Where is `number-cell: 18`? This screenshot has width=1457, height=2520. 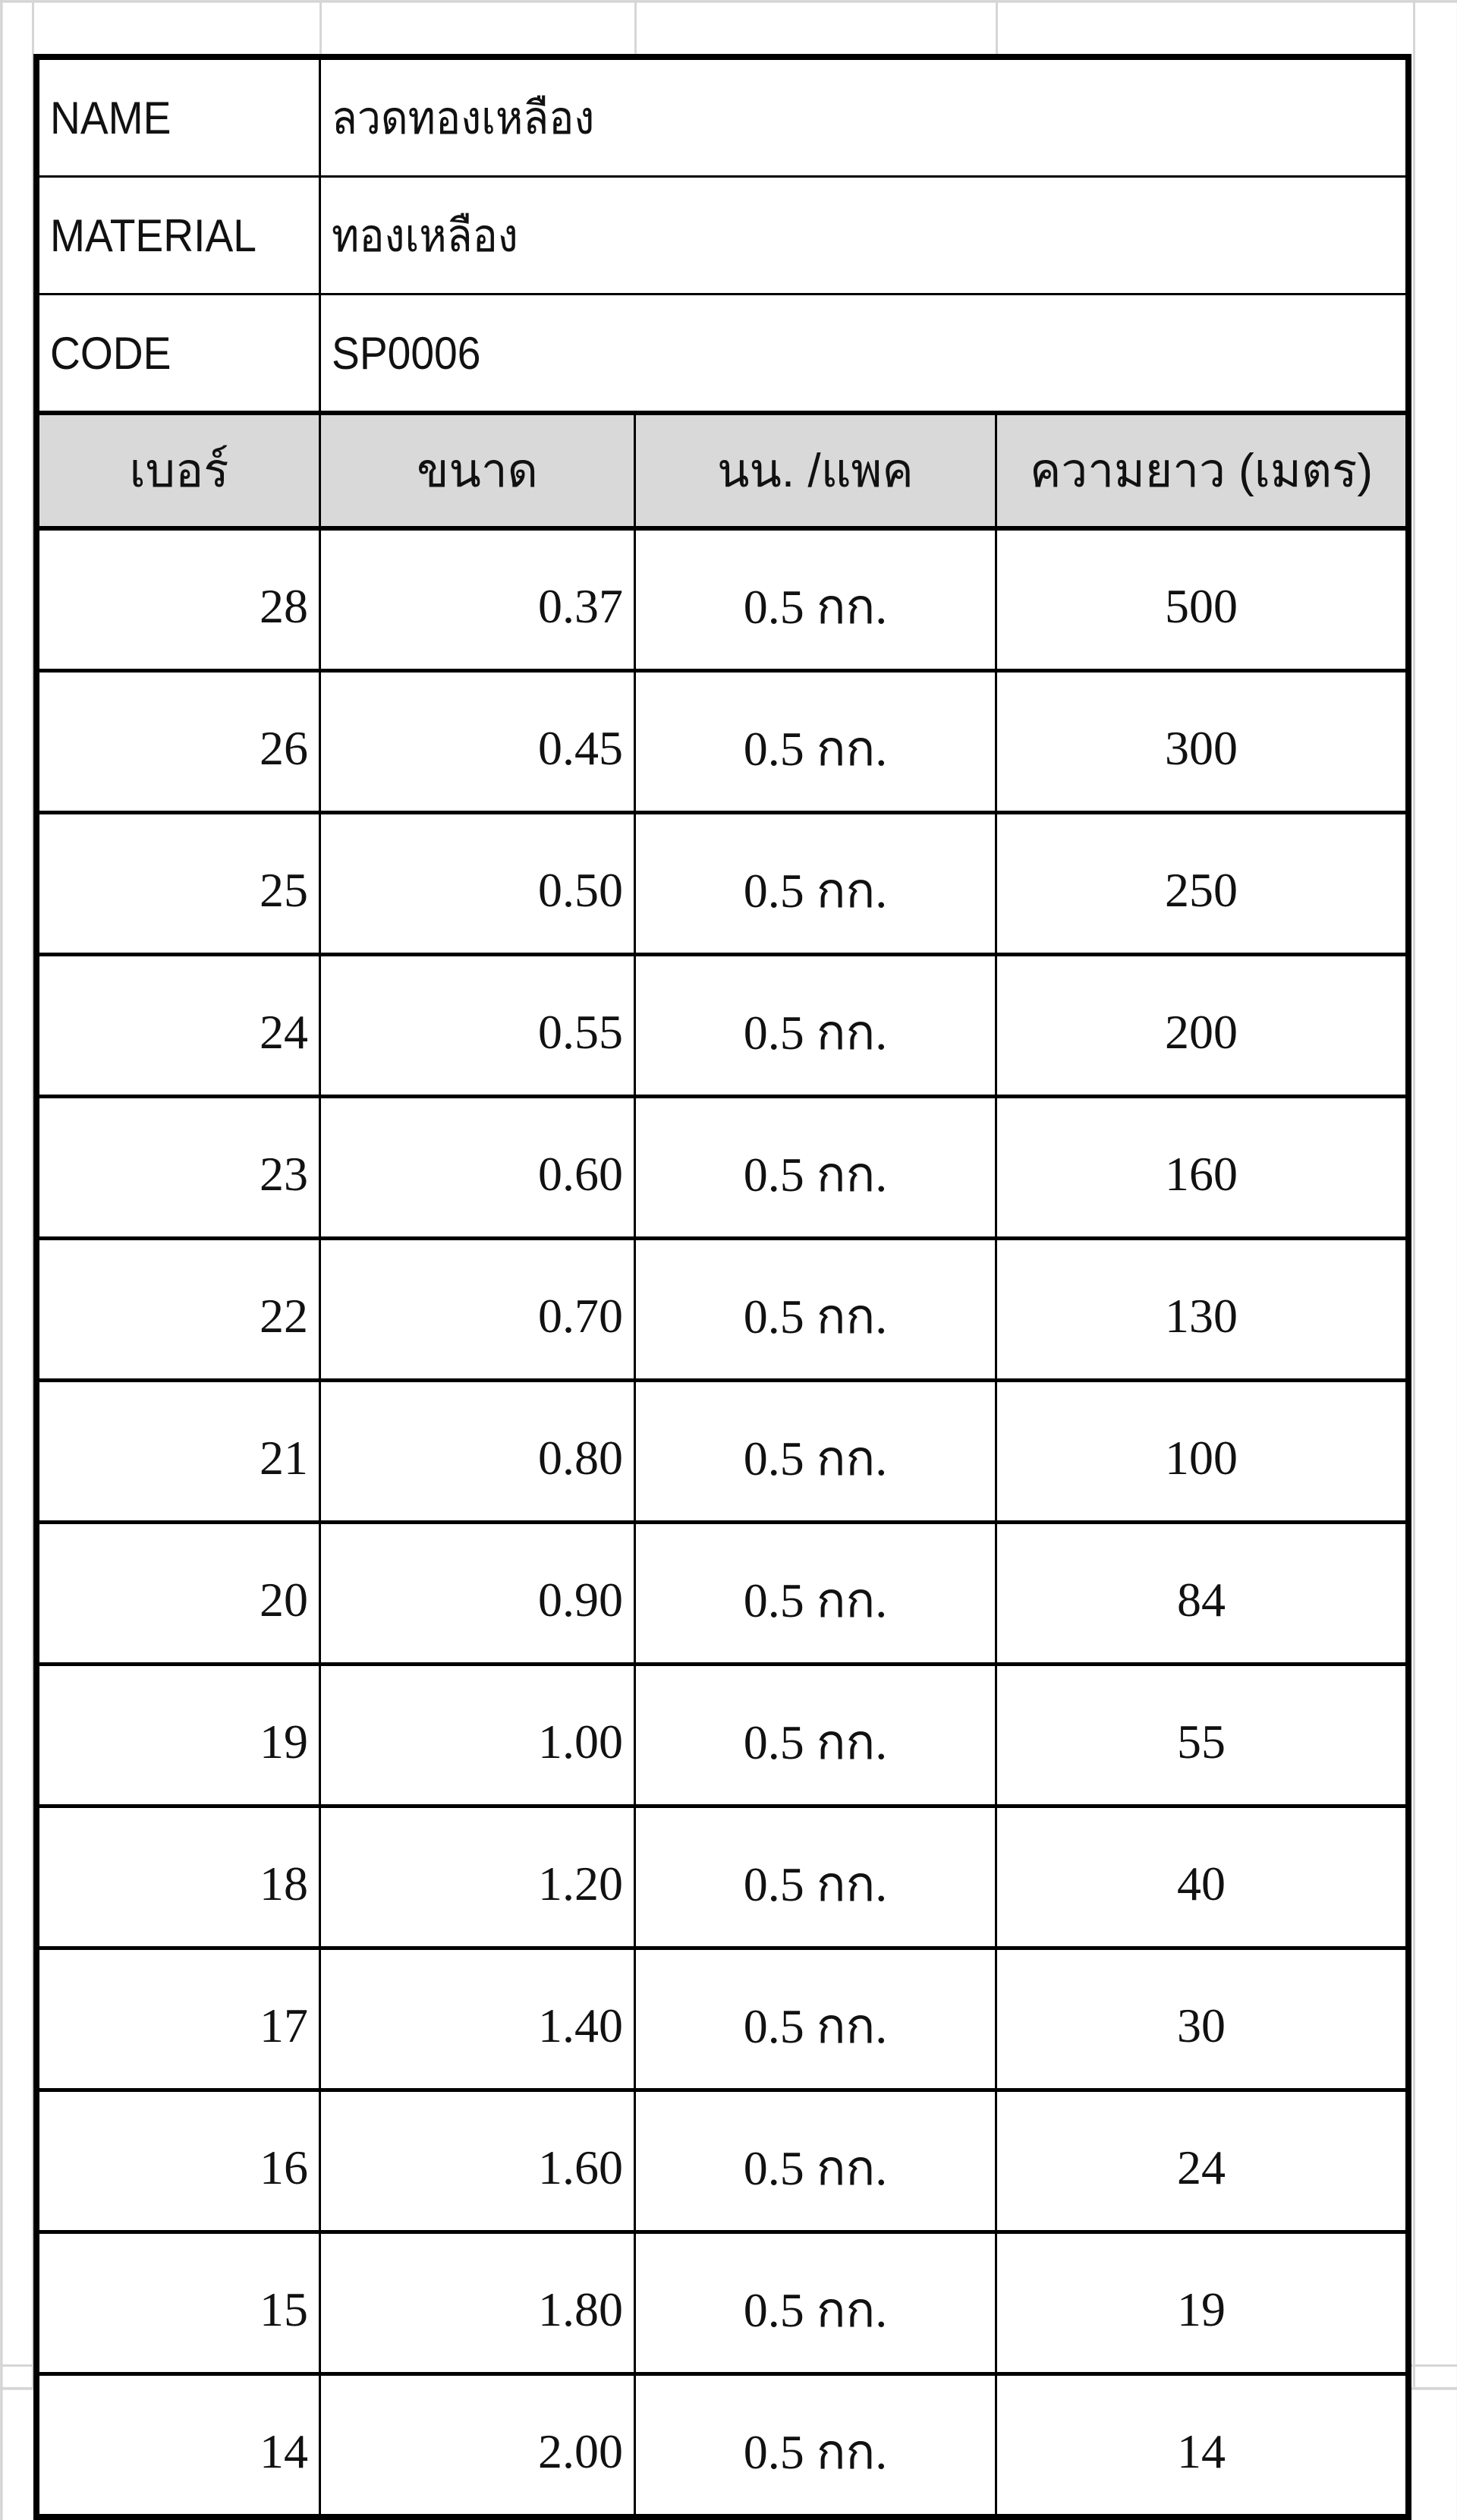 number-cell: 18 is located at coordinates (178, 1877).